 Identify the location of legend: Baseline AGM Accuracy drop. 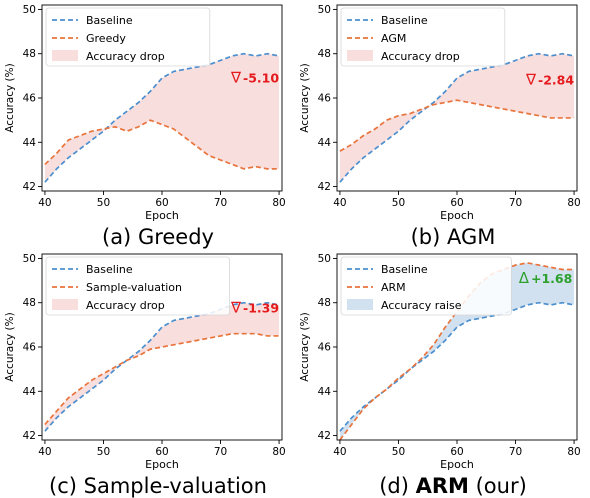
(423, 37).